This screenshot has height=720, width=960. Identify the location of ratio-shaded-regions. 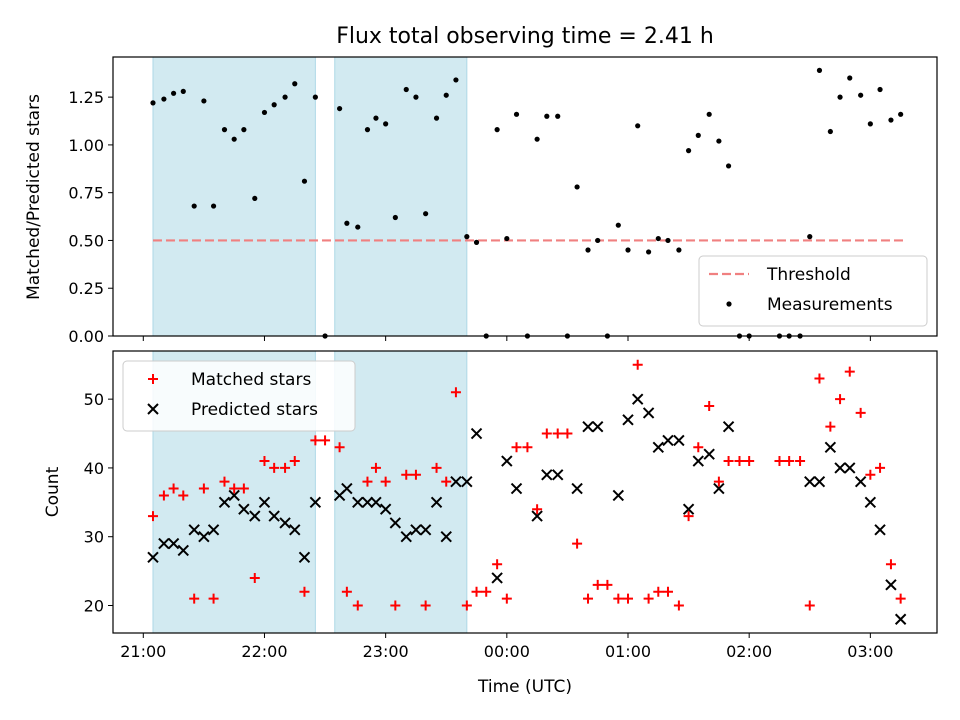
(310, 196).